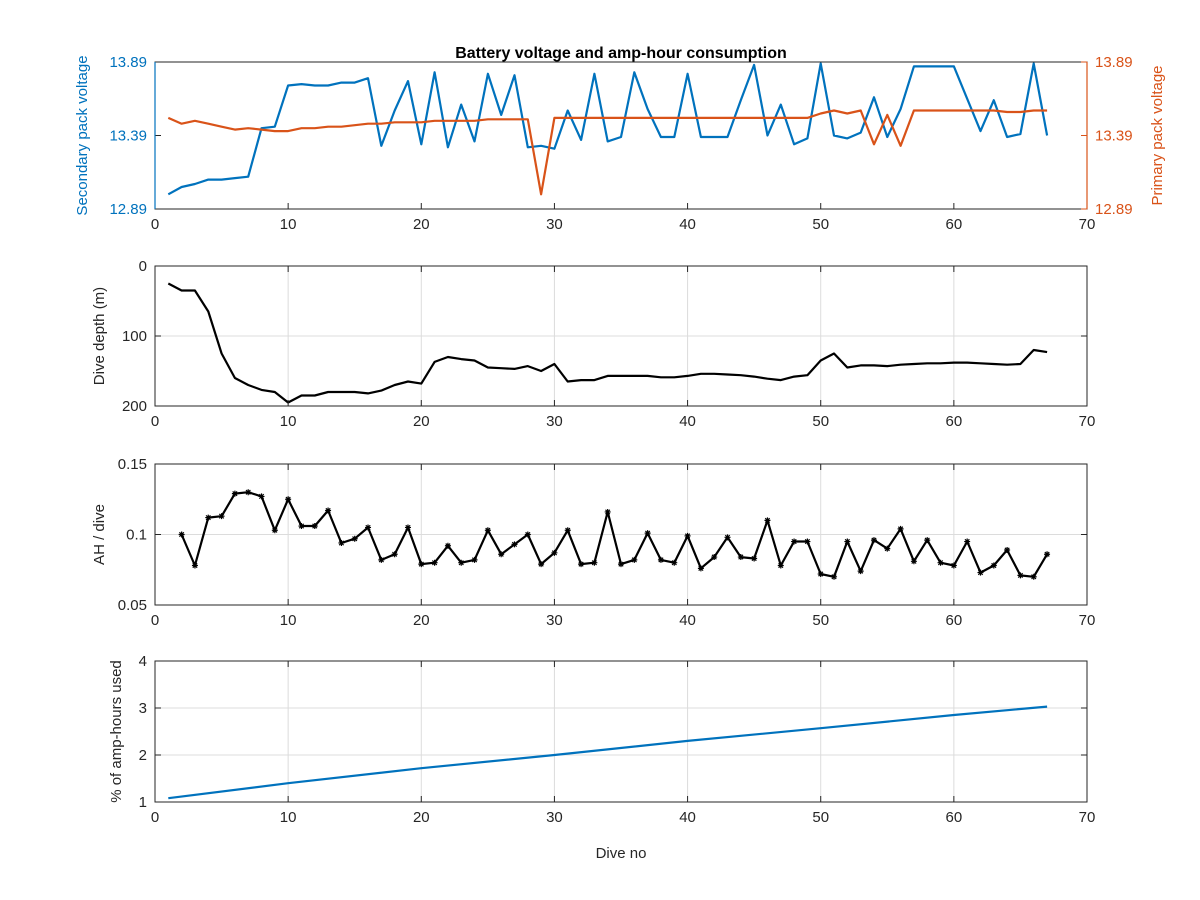  I want to click on y-tick-label: 200, so click(134, 406).